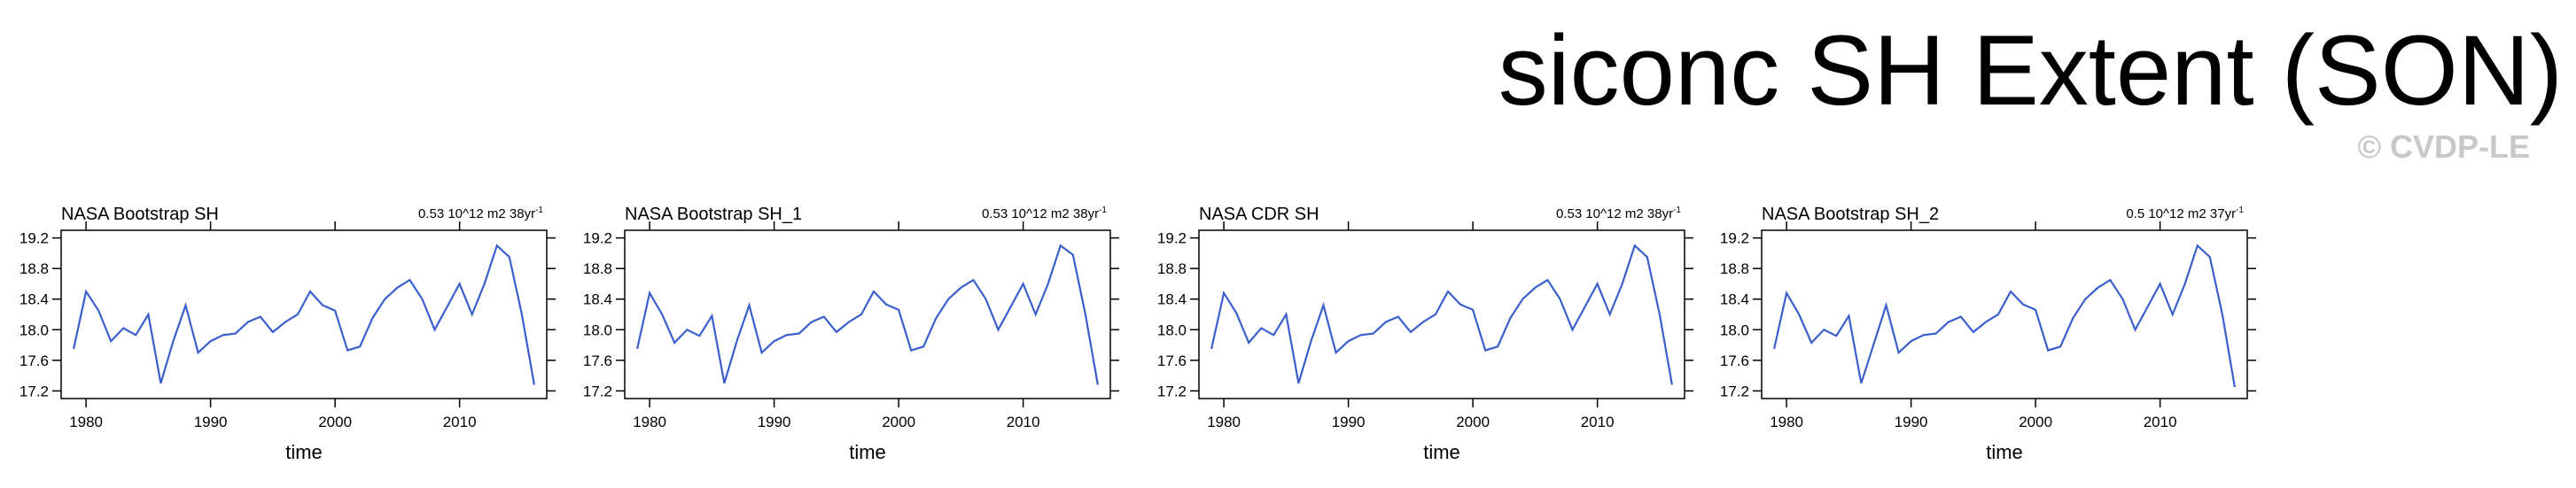 Image resolution: width=2576 pixels, height=488 pixels. What do you see at coordinates (1850, 214) in the screenshot?
I see `panel-title: NASA Bootstrap SH_2` at bounding box center [1850, 214].